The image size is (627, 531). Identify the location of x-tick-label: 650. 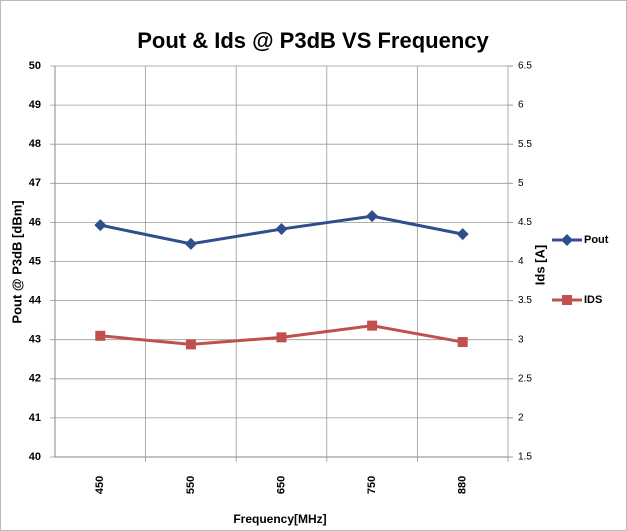
(281, 485).